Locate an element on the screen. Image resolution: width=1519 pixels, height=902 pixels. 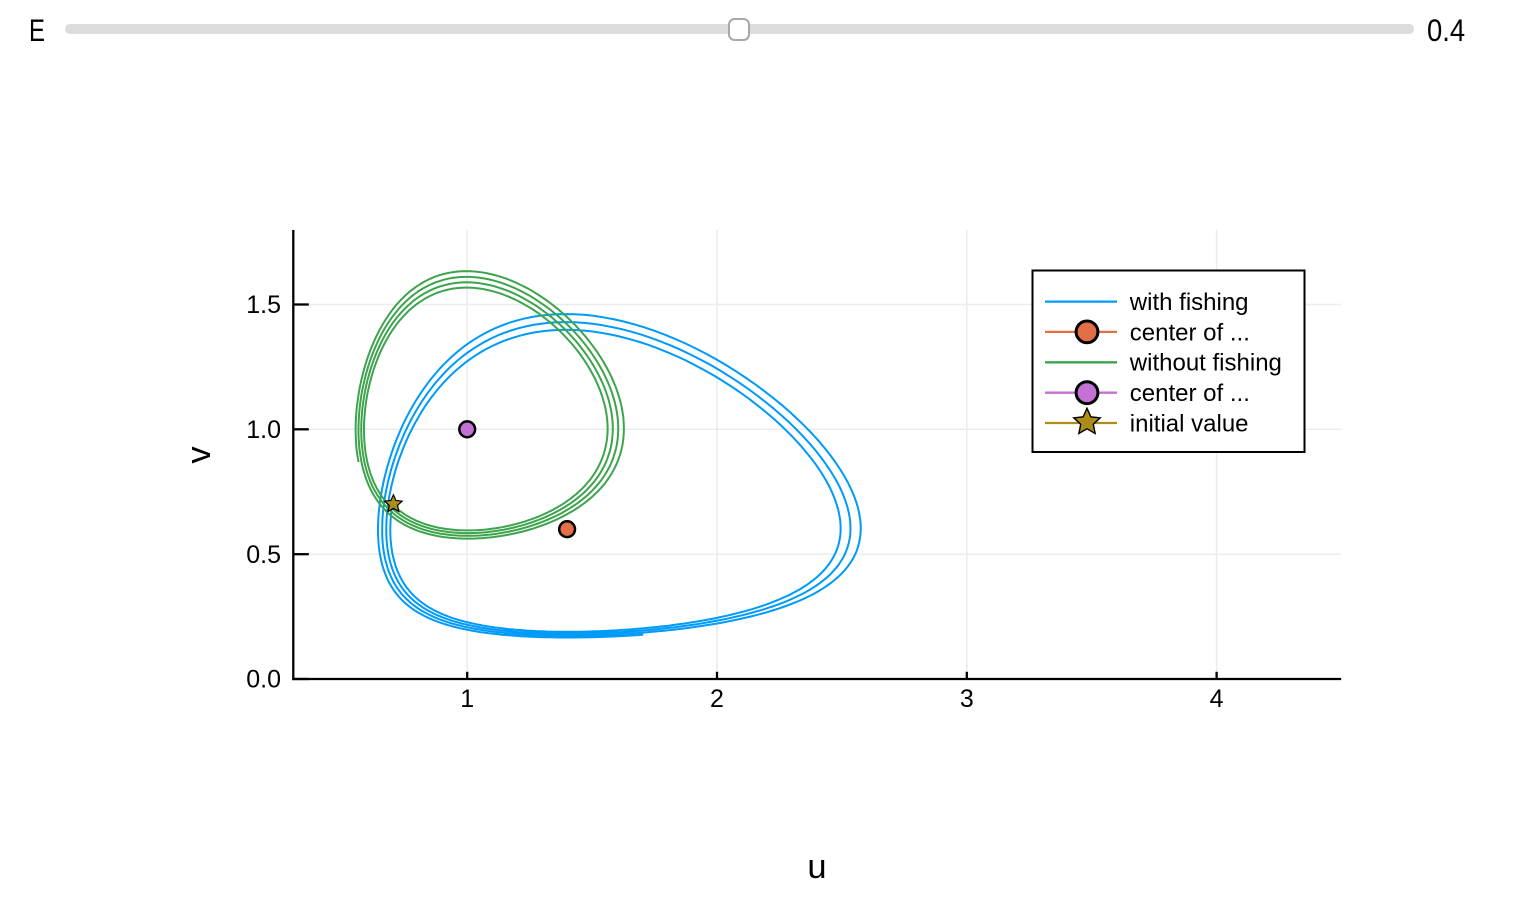
svg-text: 3 is located at coordinates (967, 699).